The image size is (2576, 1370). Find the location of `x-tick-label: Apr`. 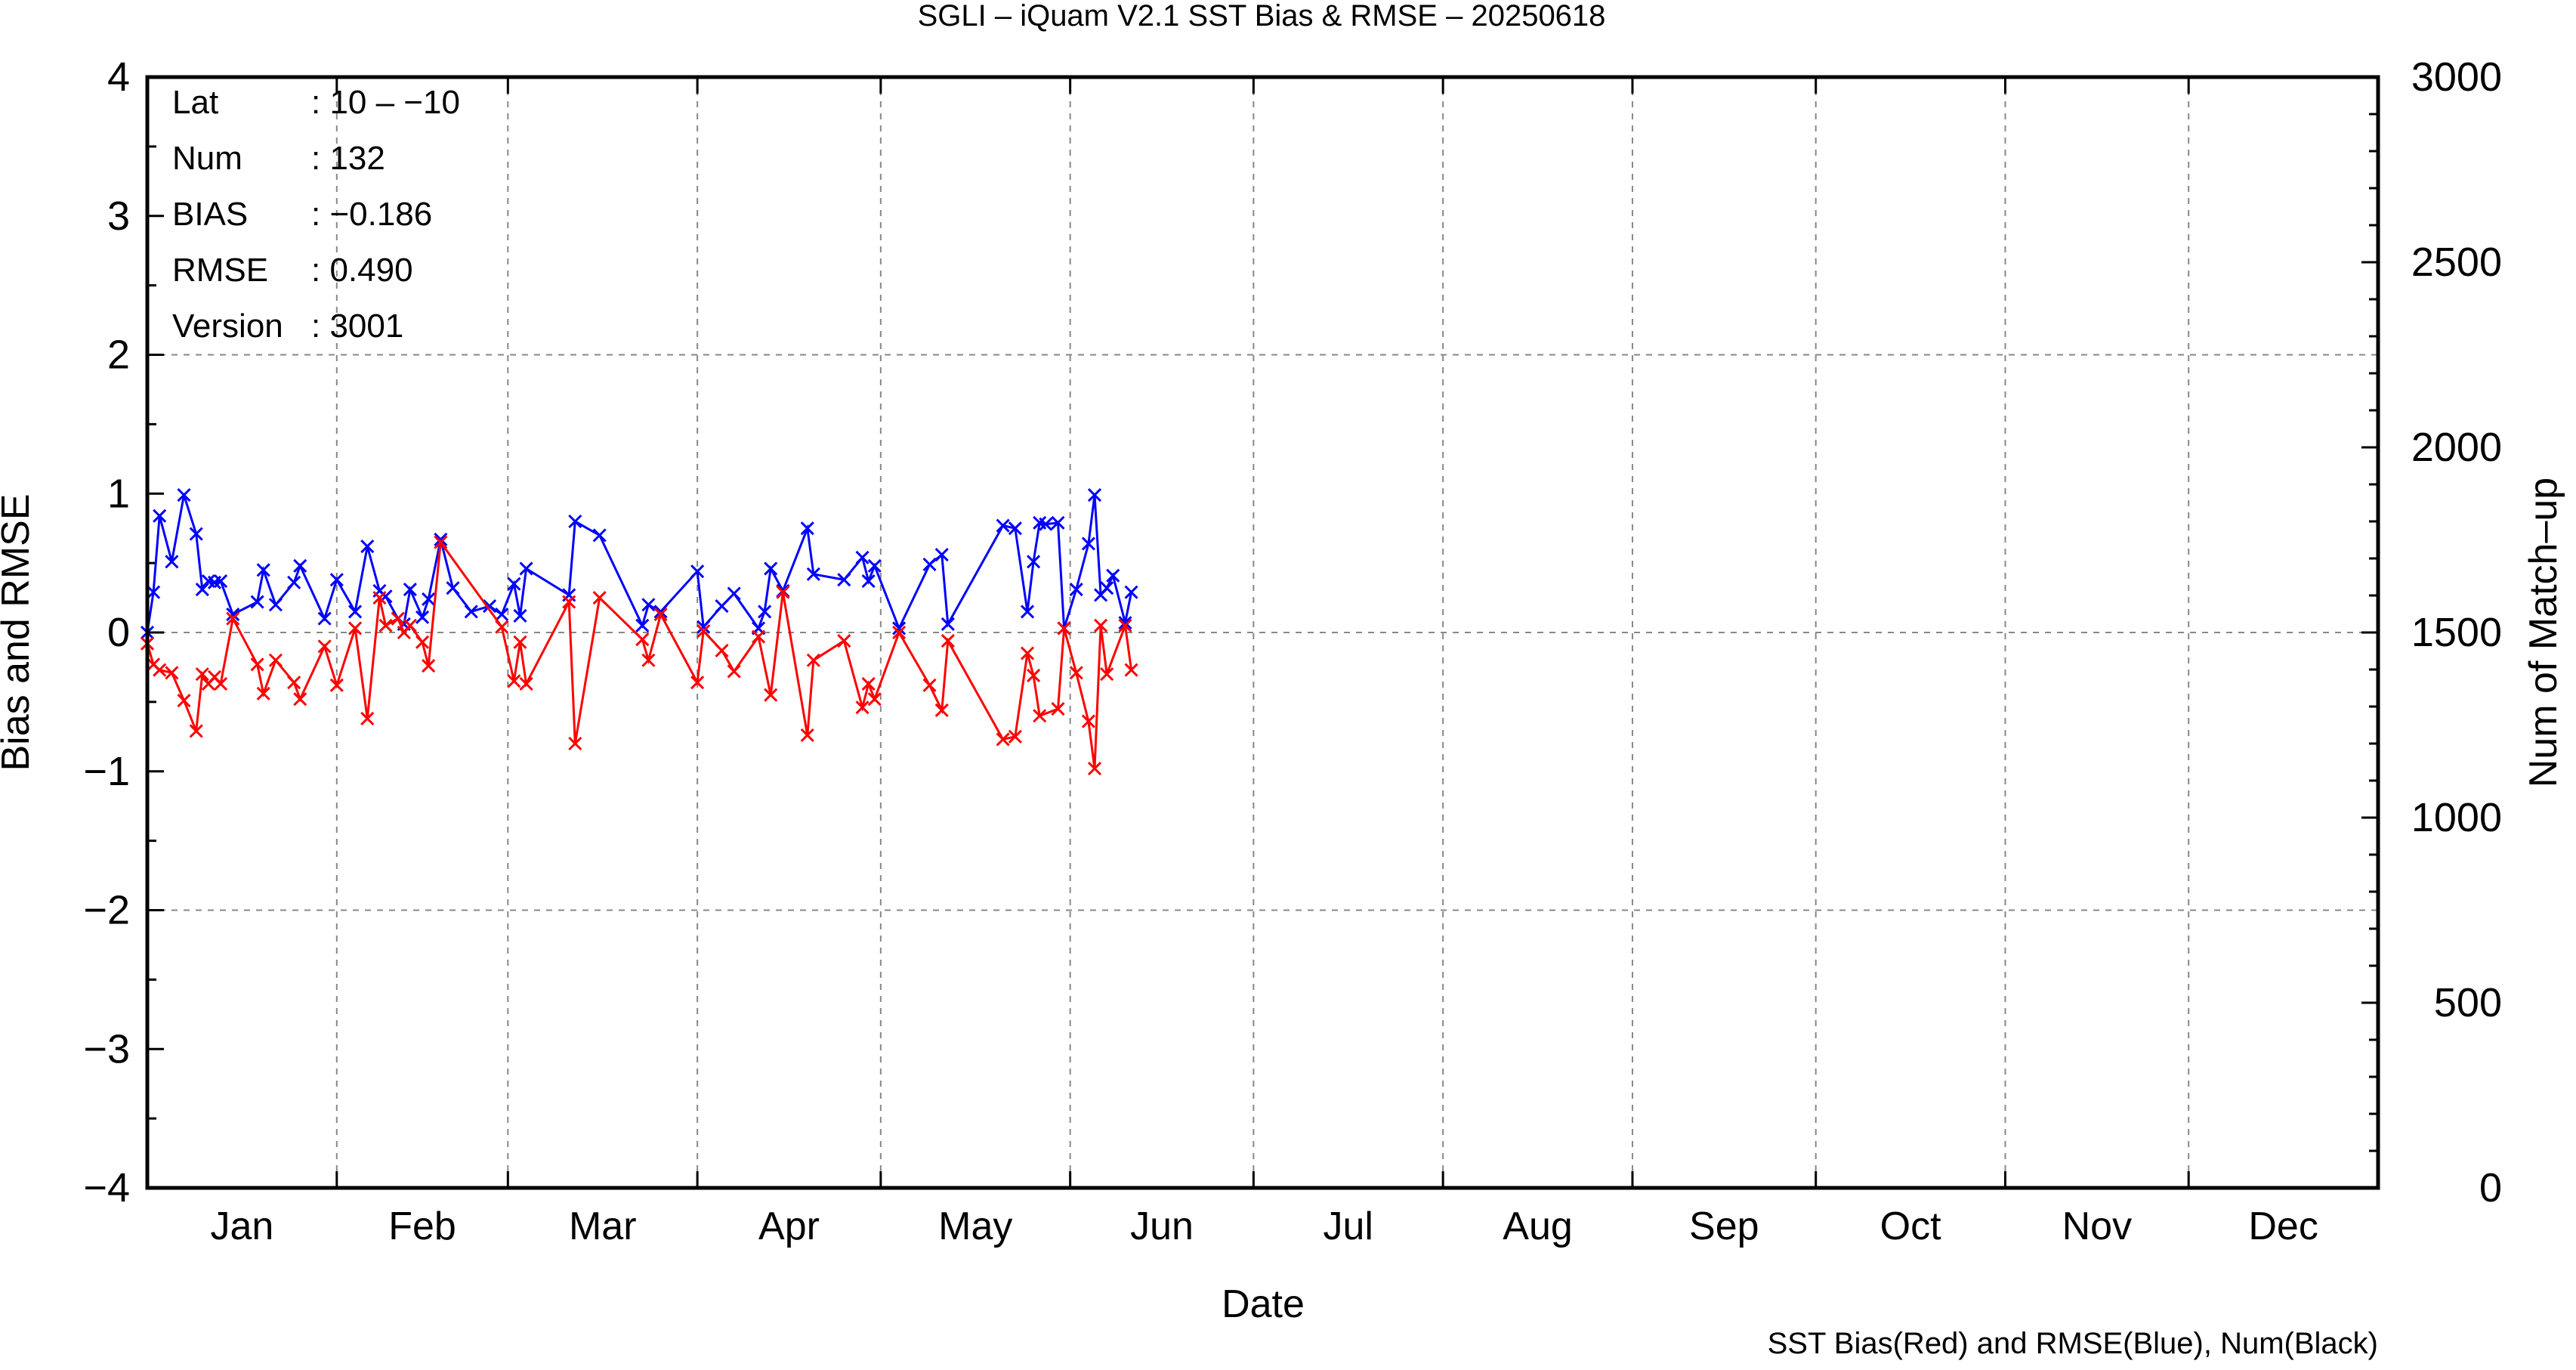

x-tick-label: Apr is located at coordinates (789, 1226).